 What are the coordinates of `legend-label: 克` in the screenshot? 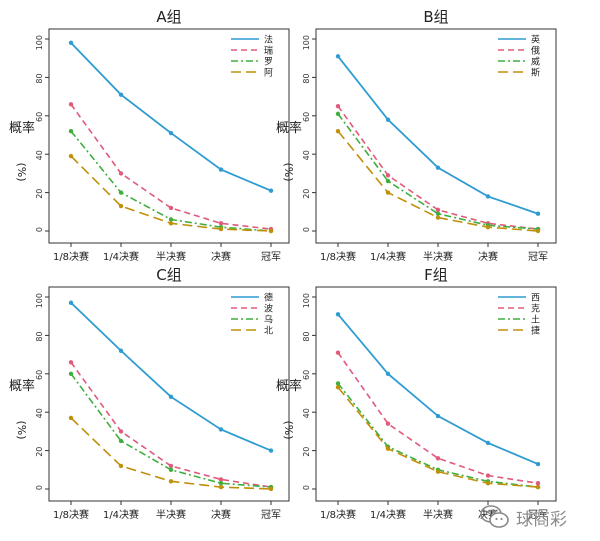 It's located at (535, 309).